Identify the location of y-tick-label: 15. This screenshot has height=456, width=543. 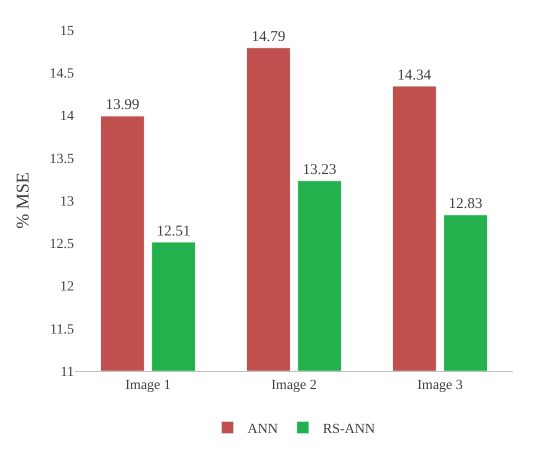
(67, 31).